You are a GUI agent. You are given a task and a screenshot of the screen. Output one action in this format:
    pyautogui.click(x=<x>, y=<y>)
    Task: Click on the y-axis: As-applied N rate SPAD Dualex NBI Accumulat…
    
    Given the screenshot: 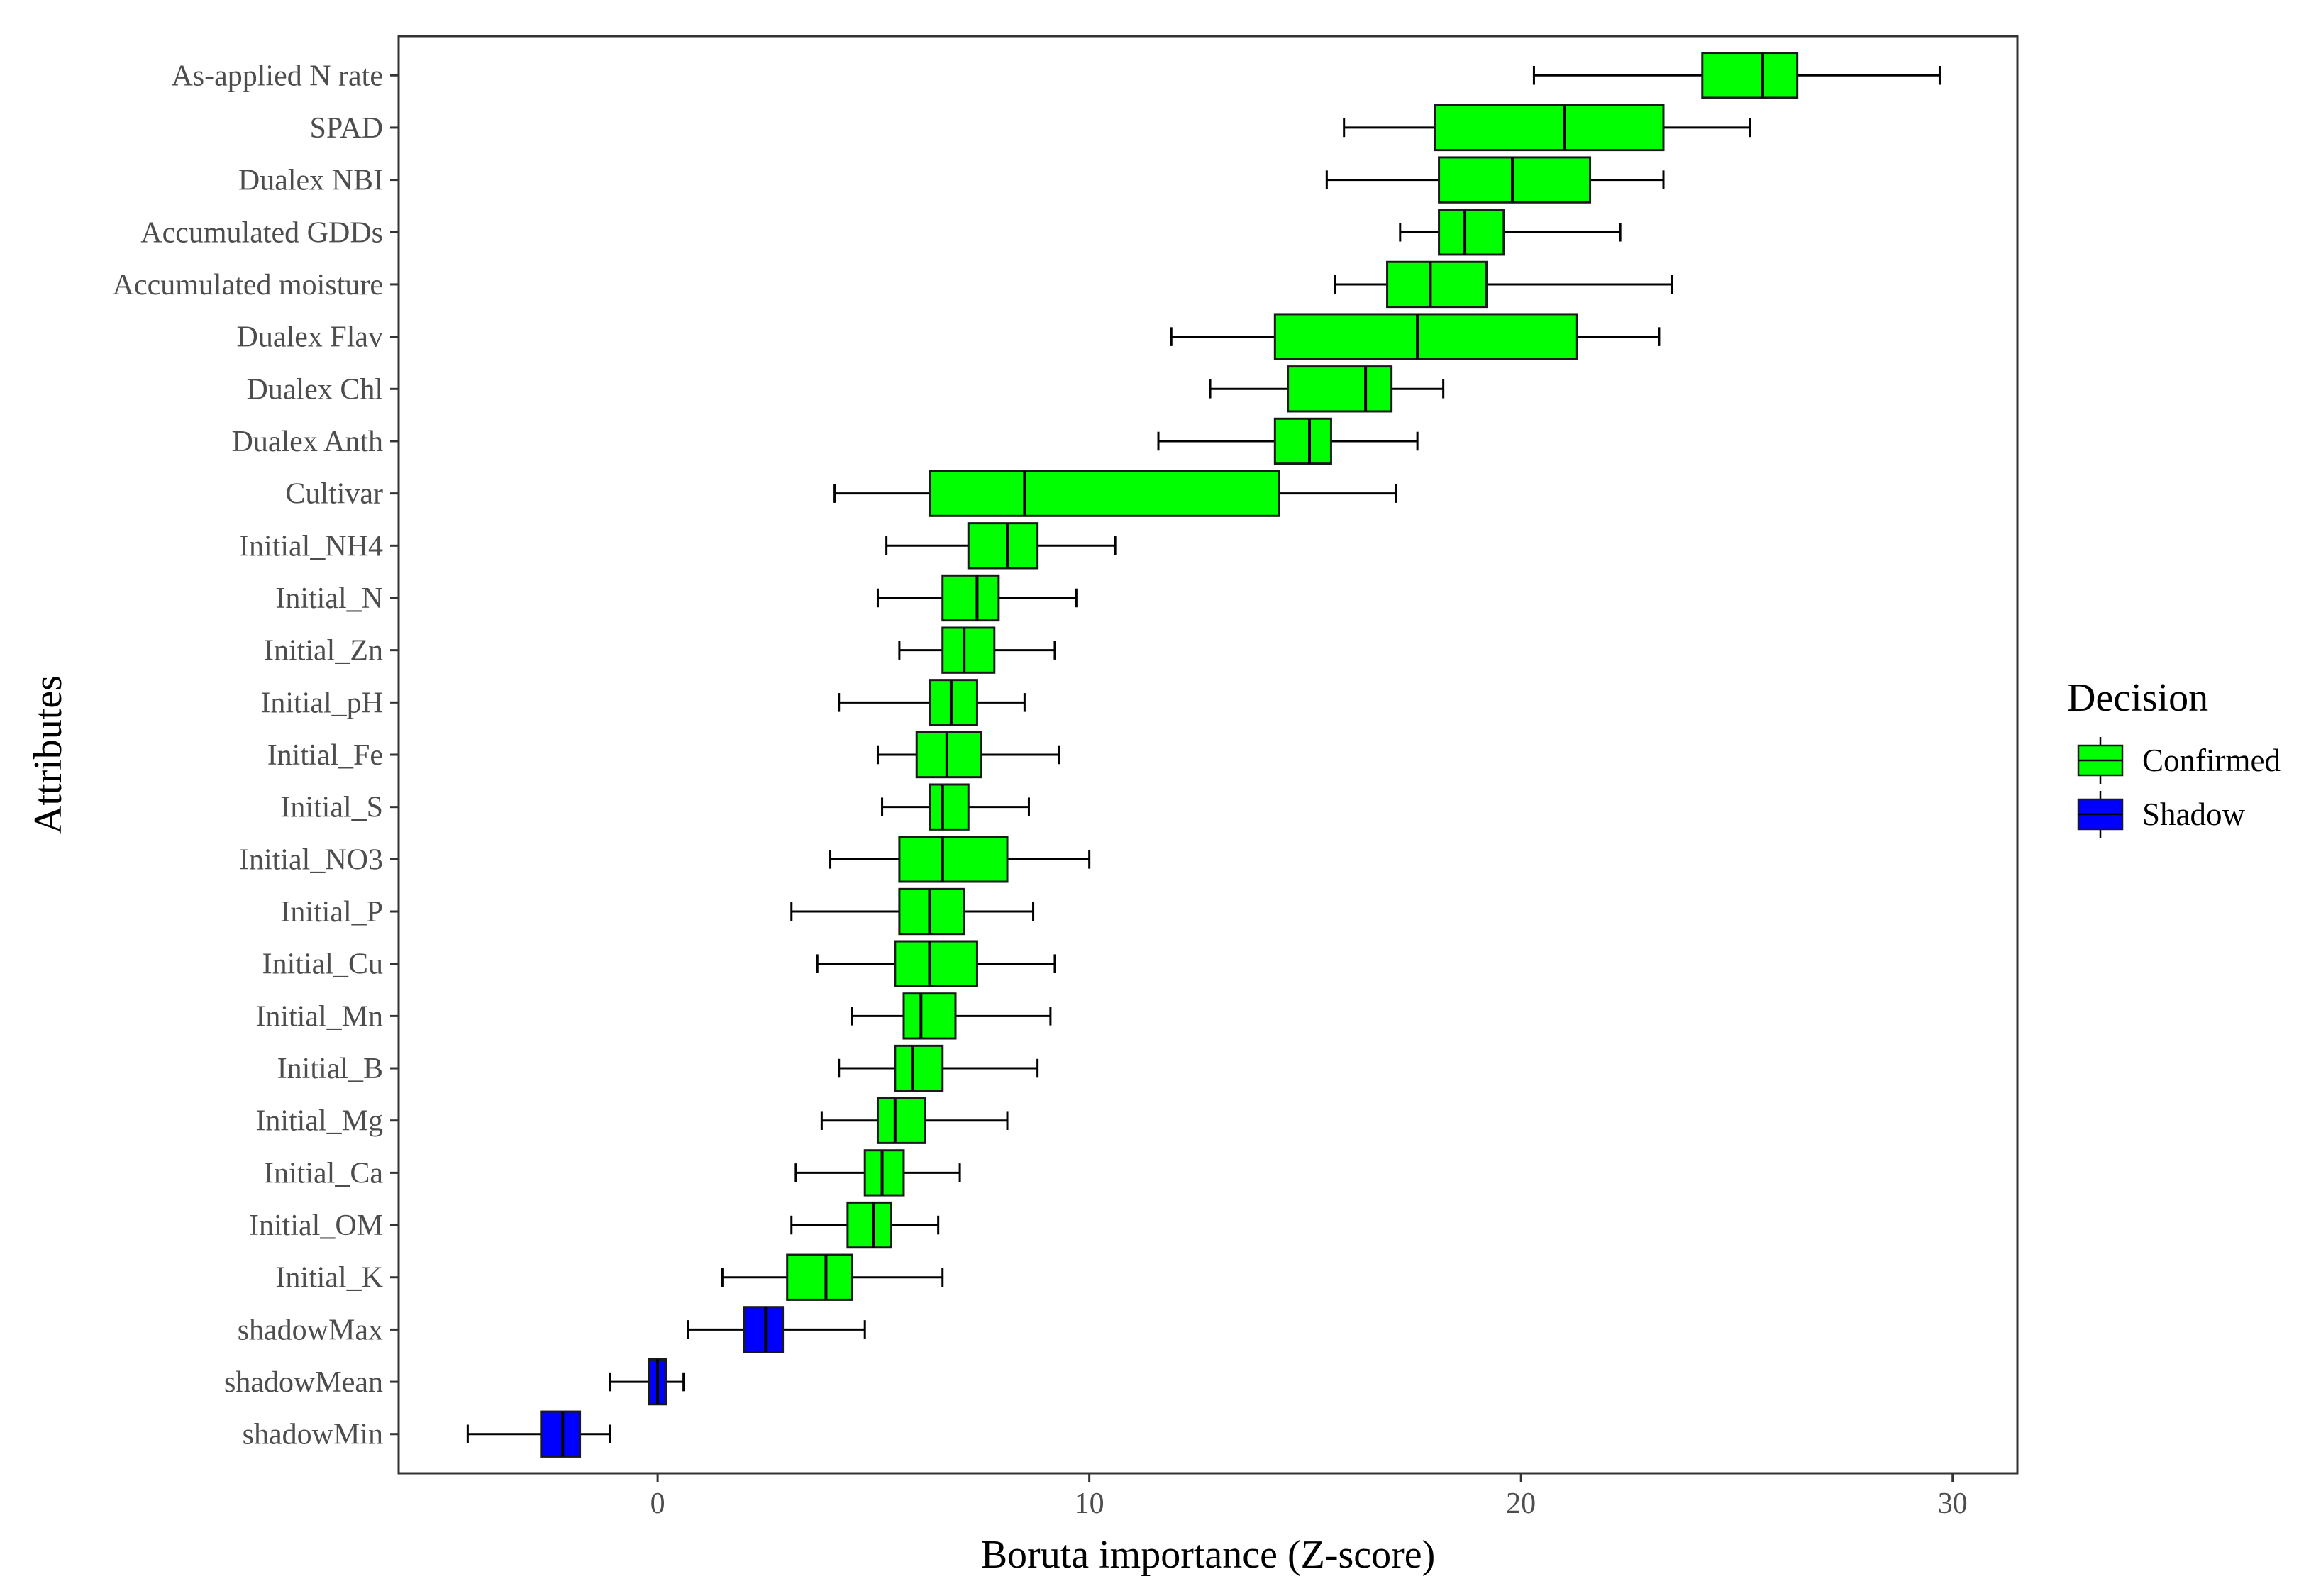 What is the action you would take?
    pyautogui.click(x=256, y=755)
    